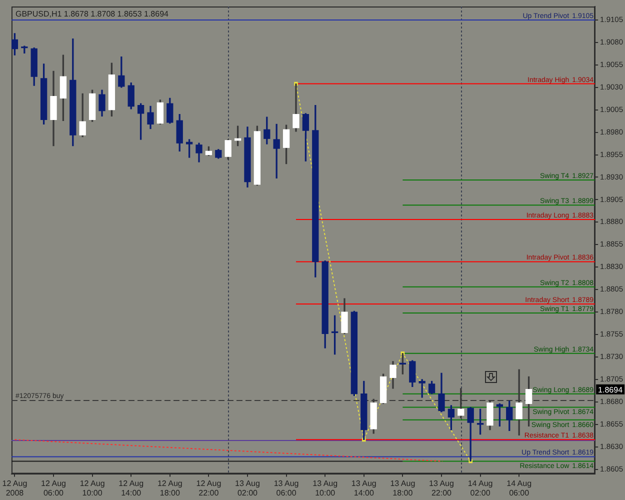  What do you see at coordinates (611, 389) in the screenshot?
I see `annotation: 1.8694` at bounding box center [611, 389].